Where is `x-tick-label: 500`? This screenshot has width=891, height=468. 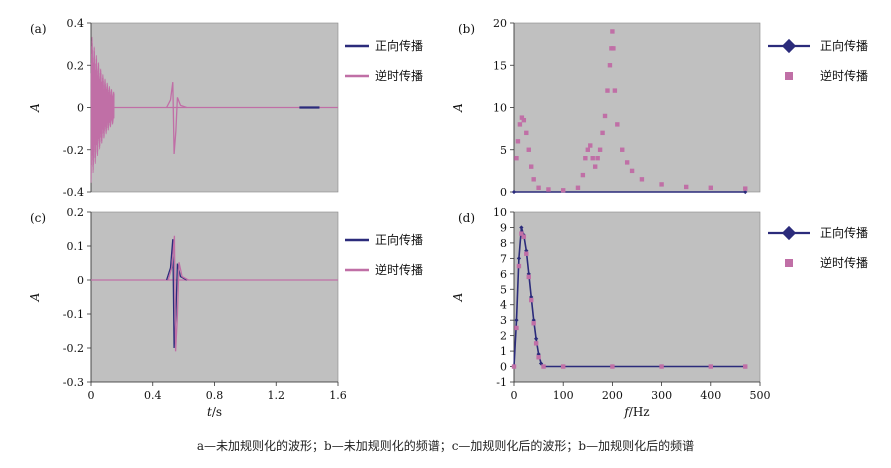
x-tick-label: 500 is located at coordinates (760, 395).